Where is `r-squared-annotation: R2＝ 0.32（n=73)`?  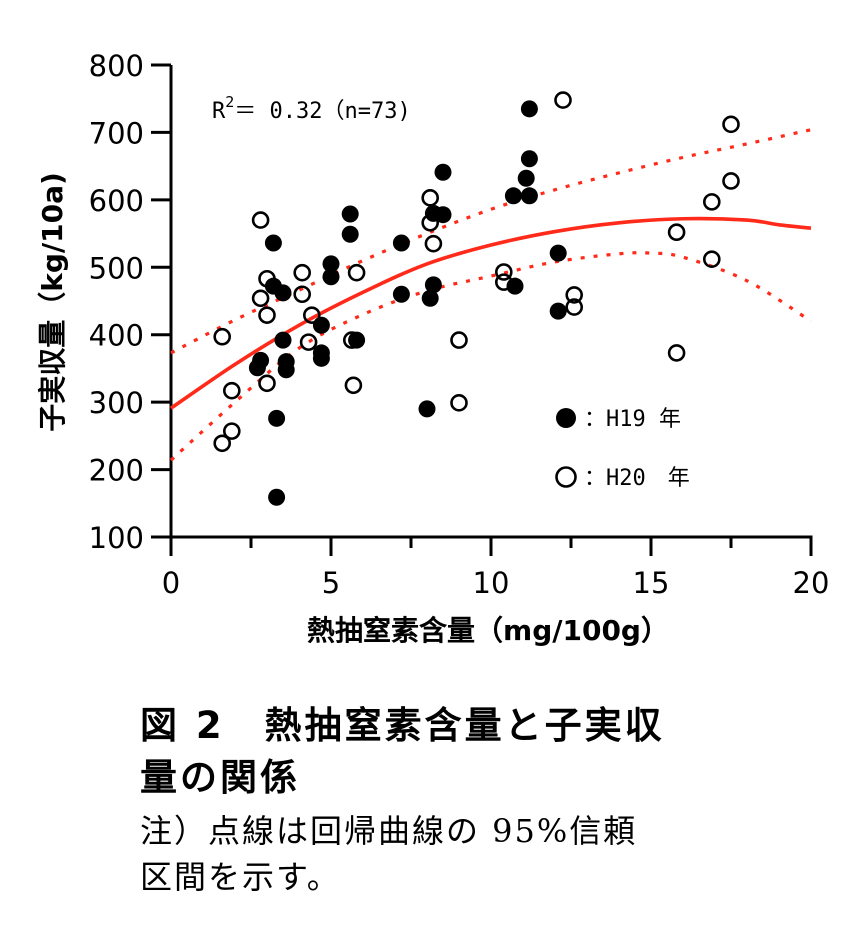
r-squared-annotation: R2＝ 0.32（n=73) is located at coordinates (311, 108).